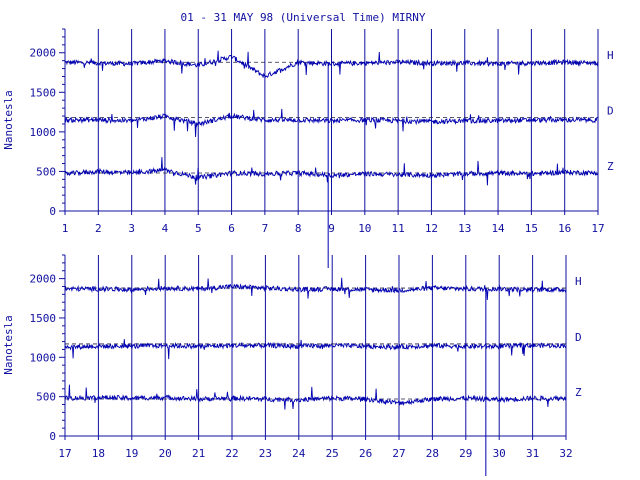 The height and width of the screenshot is (480, 640). What do you see at coordinates (532, 453) in the screenshot?
I see `x-tick-label: 31` at bounding box center [532, 453].